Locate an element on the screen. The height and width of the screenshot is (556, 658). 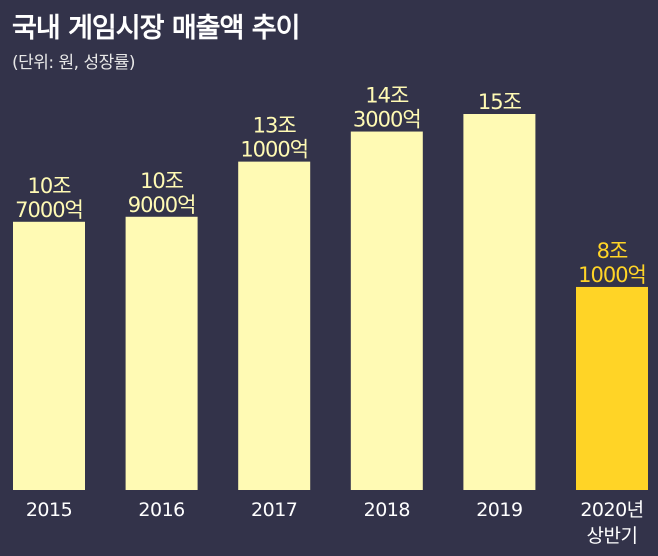
value-label-1: 10조 9000억 is located at coordinates (162, 193).